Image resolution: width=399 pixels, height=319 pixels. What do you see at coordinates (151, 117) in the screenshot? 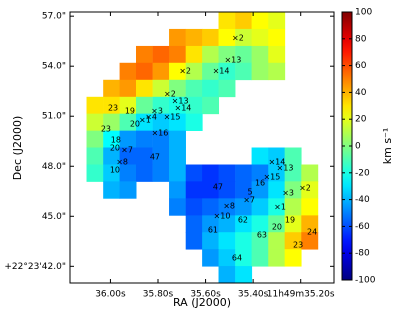
I see `annotation: ×4` at bounding box center [151, 117].